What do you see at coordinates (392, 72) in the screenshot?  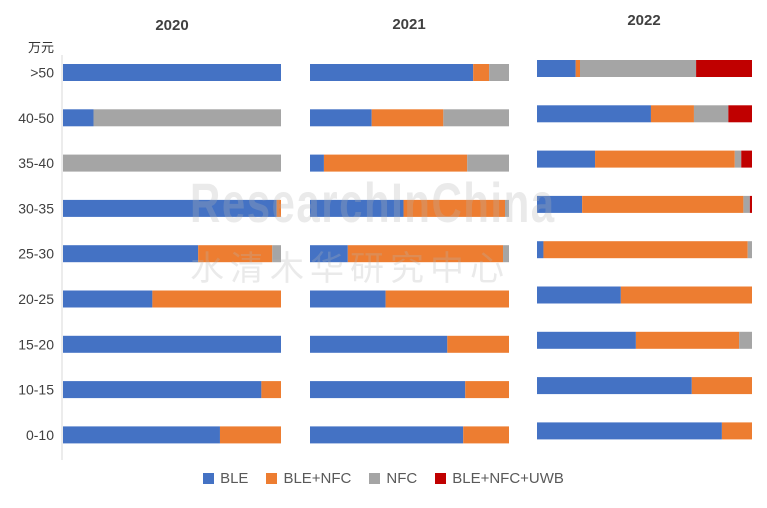 I see `bar-2021-gt-50-ble` at bounding box center [392, 72].